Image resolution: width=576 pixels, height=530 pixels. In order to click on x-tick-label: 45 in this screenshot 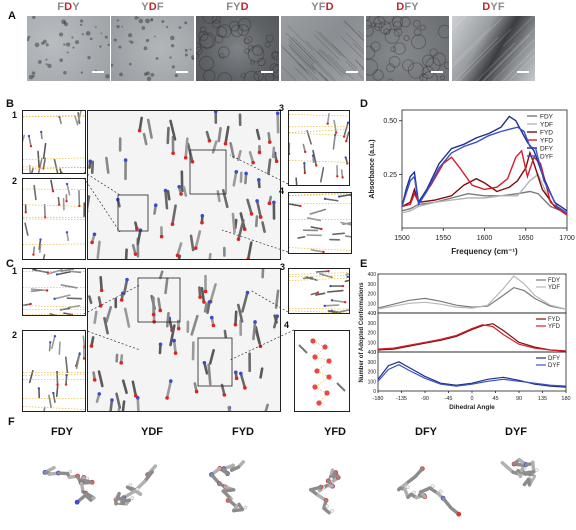, I will do `click(495, 399)`.